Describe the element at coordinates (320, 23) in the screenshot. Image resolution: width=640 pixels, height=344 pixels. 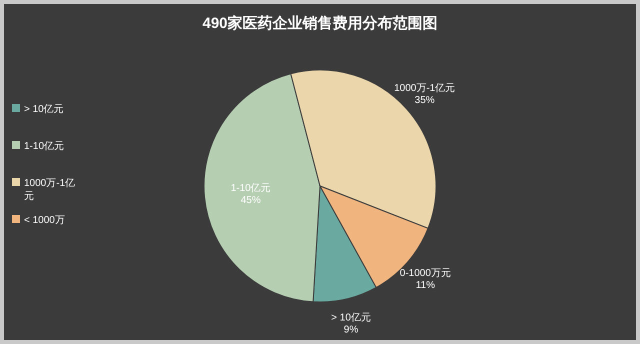
I see `chart-title: 490家医药企业销售费用分布范围图` at that location.